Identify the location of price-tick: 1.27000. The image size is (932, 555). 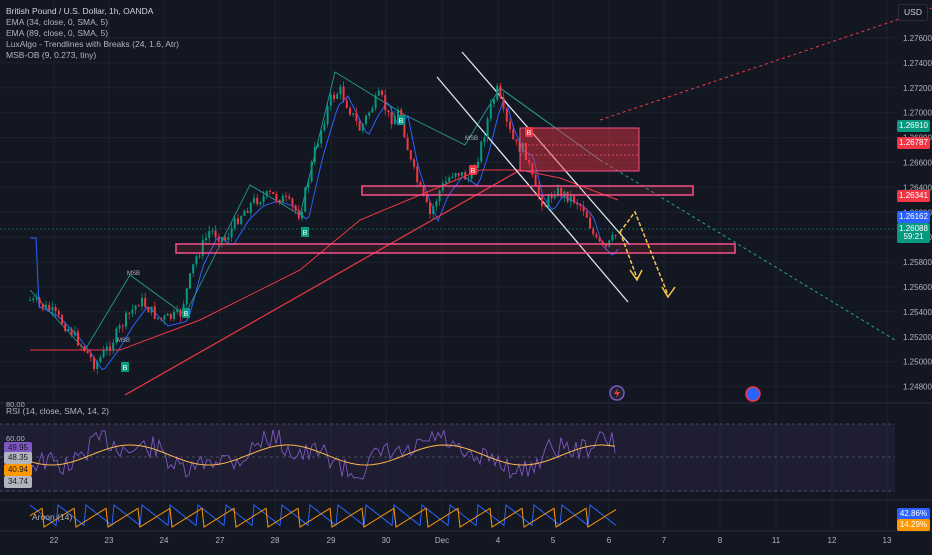
(917, 113).